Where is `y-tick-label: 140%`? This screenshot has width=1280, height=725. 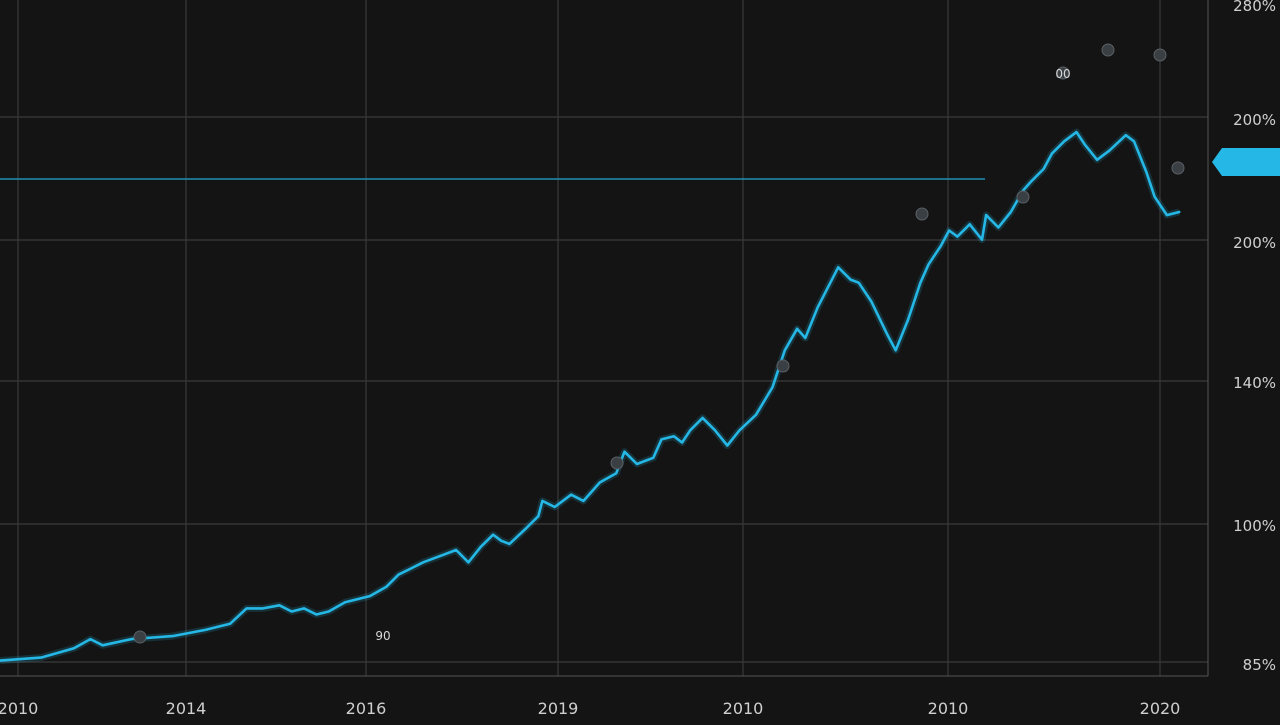
y-tick-label: 140% is located at coordinates (1254, 383).